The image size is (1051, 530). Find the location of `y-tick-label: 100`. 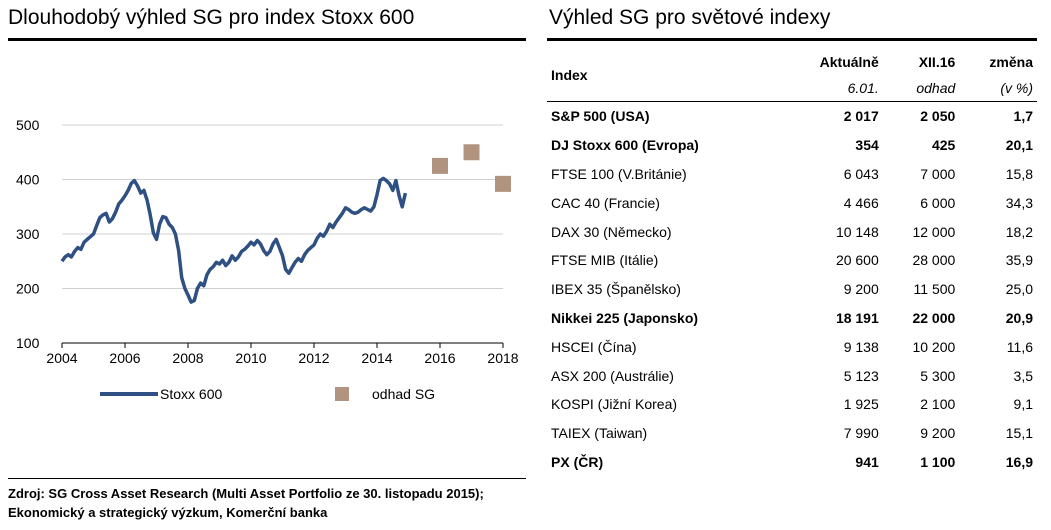

y-tick-label: 100 is located at coordinates (28, 343).